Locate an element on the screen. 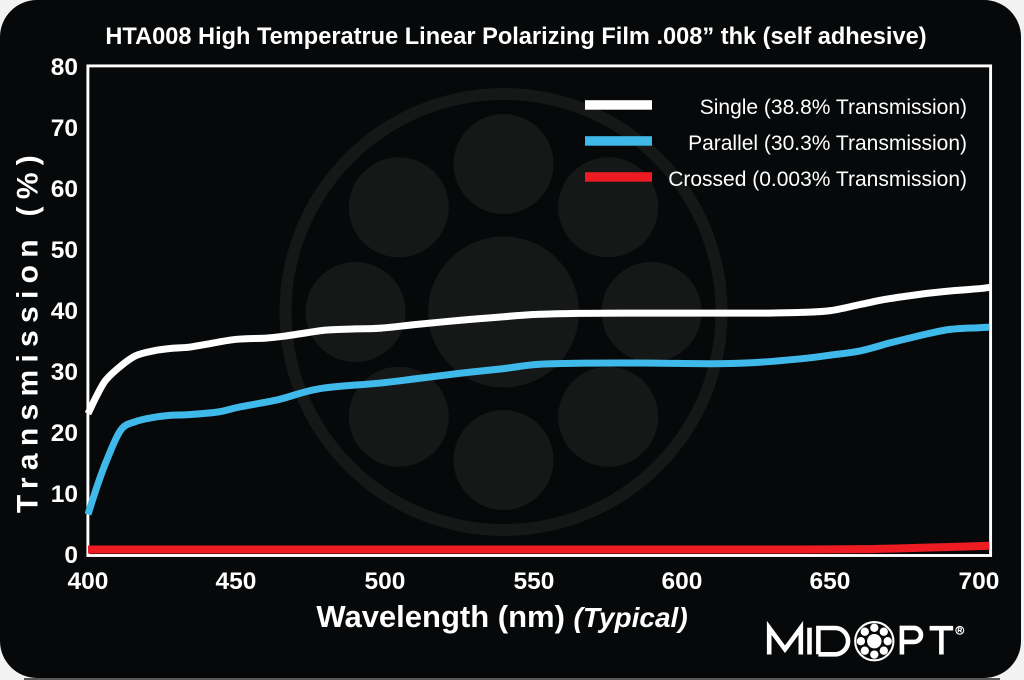  svg-text: 0 is located at coordinates (71, 555).